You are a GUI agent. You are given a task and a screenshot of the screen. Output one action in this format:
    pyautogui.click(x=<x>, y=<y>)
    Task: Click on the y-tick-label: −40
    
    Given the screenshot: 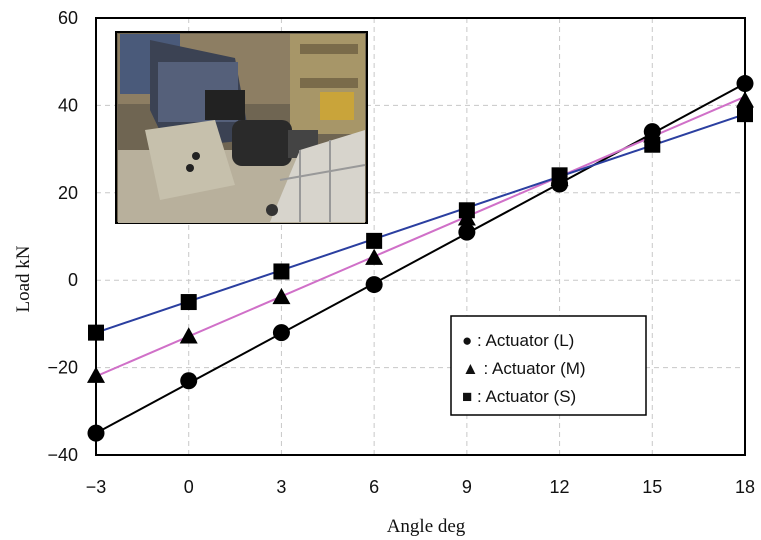 What is the action you would take?
    pyautogui.click(x=62, y=455)
    